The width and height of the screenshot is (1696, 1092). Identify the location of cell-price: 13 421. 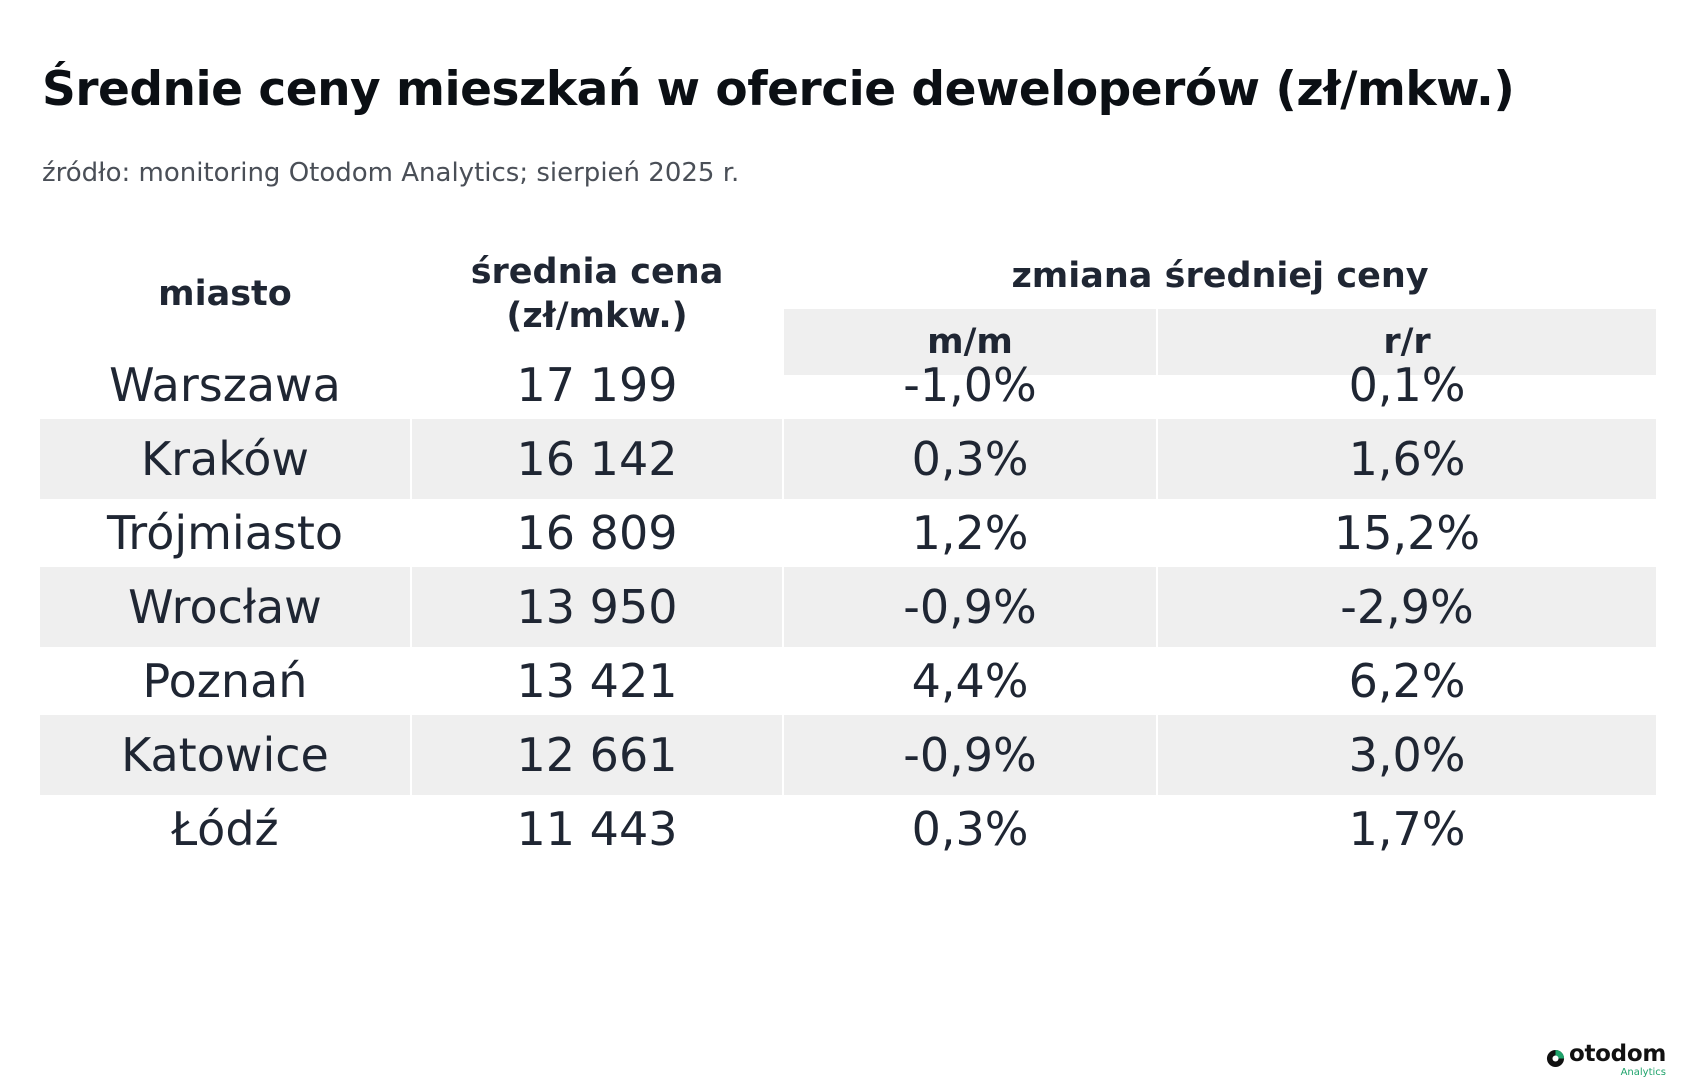
(597, 681).